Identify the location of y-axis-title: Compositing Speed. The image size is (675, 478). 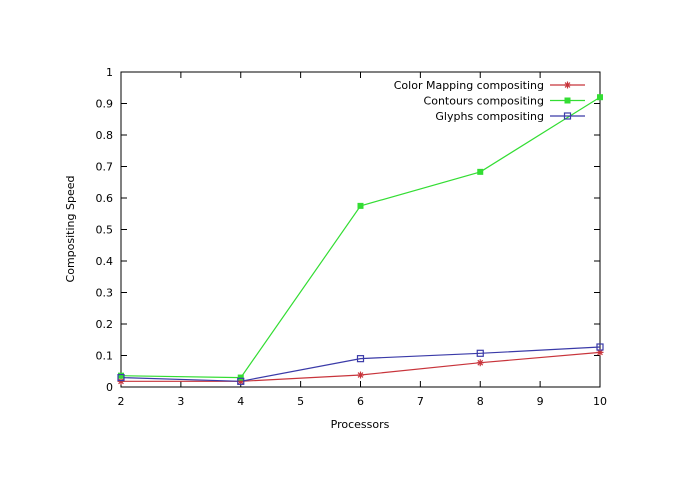
(70, 229).